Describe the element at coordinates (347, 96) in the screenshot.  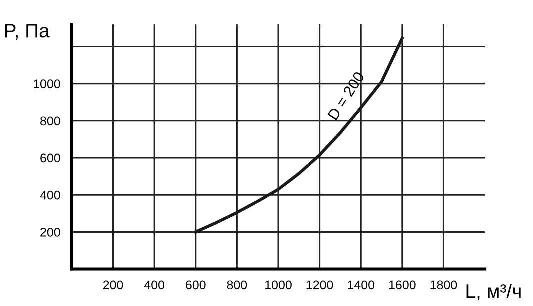
I see `text: D = 200` at that location.